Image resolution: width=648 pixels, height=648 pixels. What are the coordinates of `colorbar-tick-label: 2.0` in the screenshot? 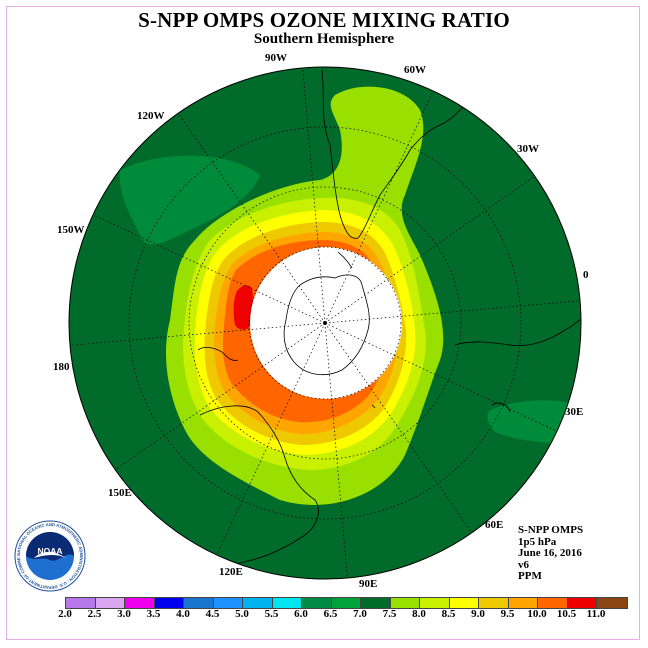 It's located at (65, 614).